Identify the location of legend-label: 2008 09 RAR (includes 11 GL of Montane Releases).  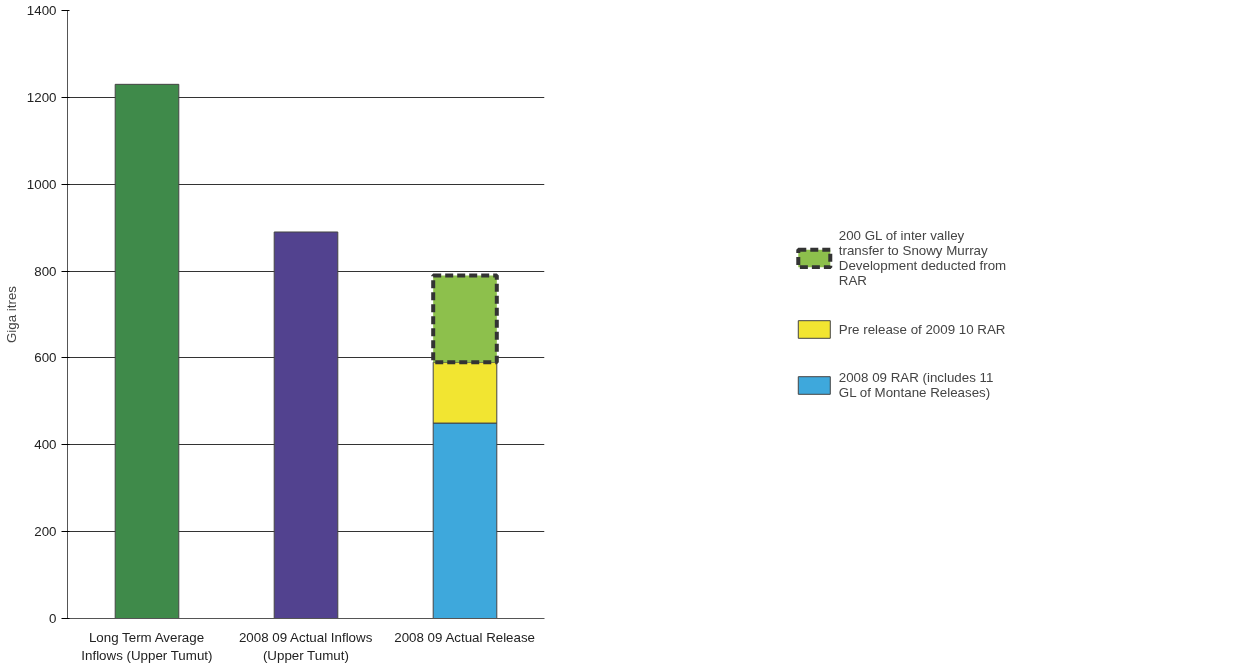
(916, 385).